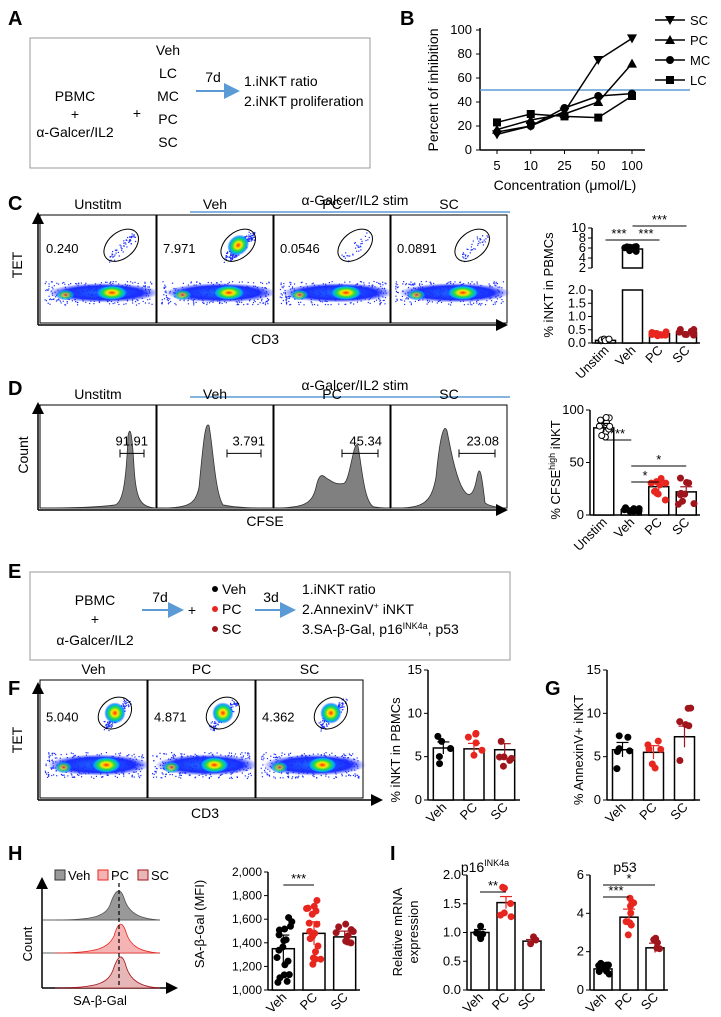 The height and width of the screenshot is (1017, 721). I want to click on h-bar-xtick-label: Veh, so click(276, 1003).